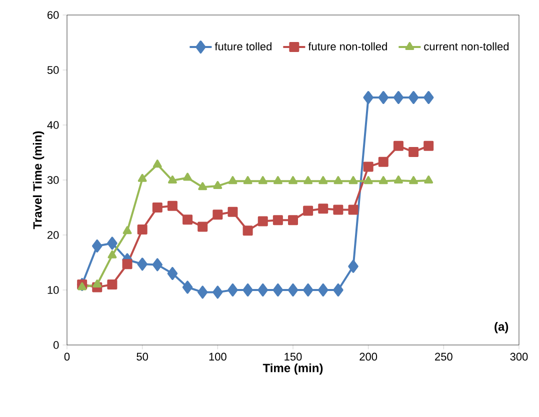 The height and width of the screenshot is (417, 539). Describe the element at coordinates (53, 180) in the screenshot. I see `y-tick-label: 30` at that location.